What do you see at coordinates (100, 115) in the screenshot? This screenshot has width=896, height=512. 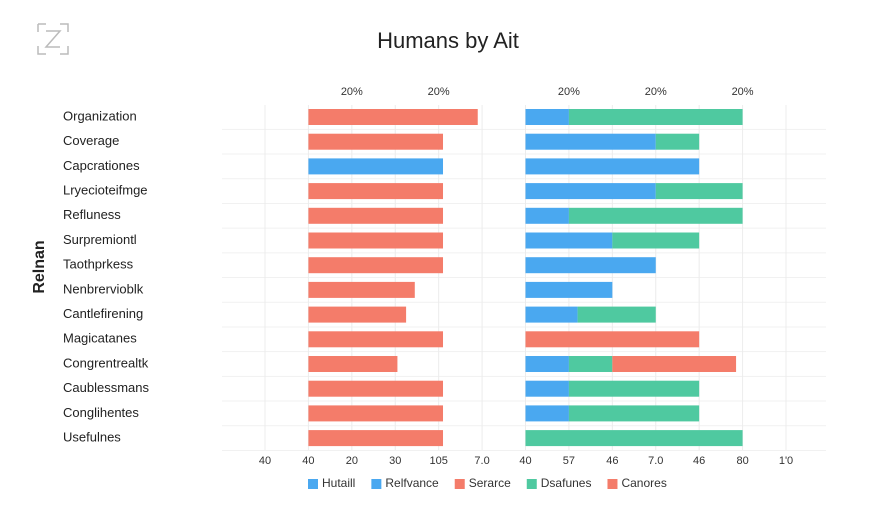 I see `category-label: Organization` at bounding box center [100, 115].